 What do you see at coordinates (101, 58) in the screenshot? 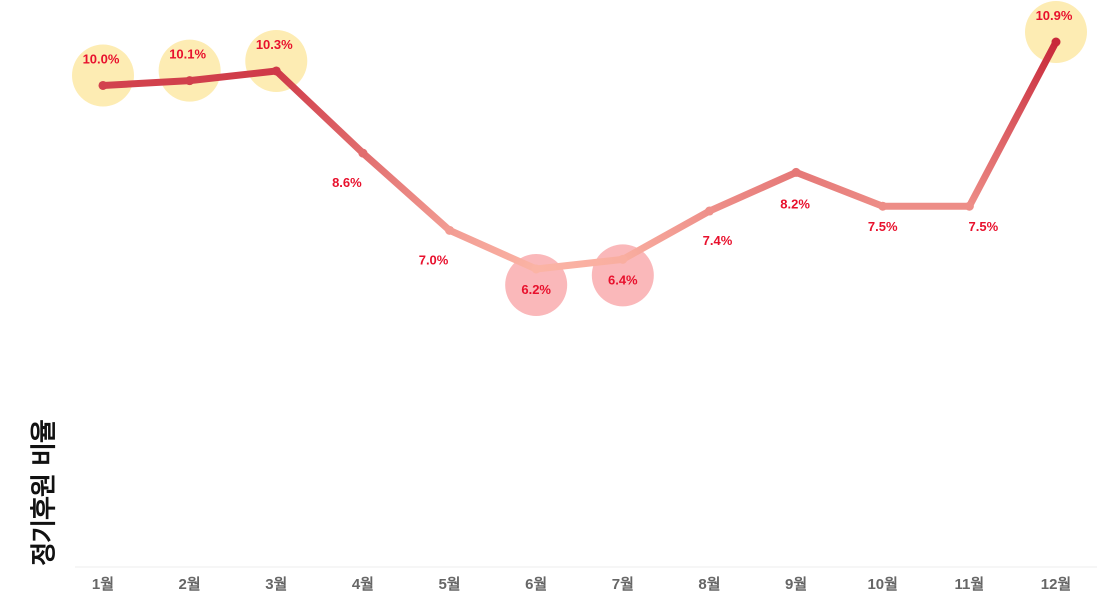
I see `data-label-1: 10.0%` at bounding box center [101, 58].